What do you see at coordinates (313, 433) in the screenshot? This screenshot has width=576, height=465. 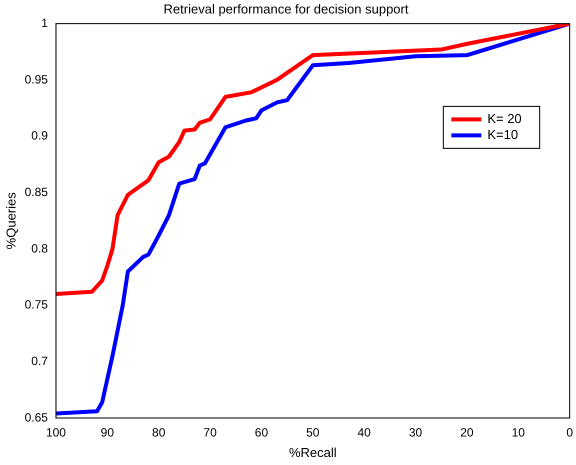 I see `x-tick-label: 50` at bounding box center [313, 433].